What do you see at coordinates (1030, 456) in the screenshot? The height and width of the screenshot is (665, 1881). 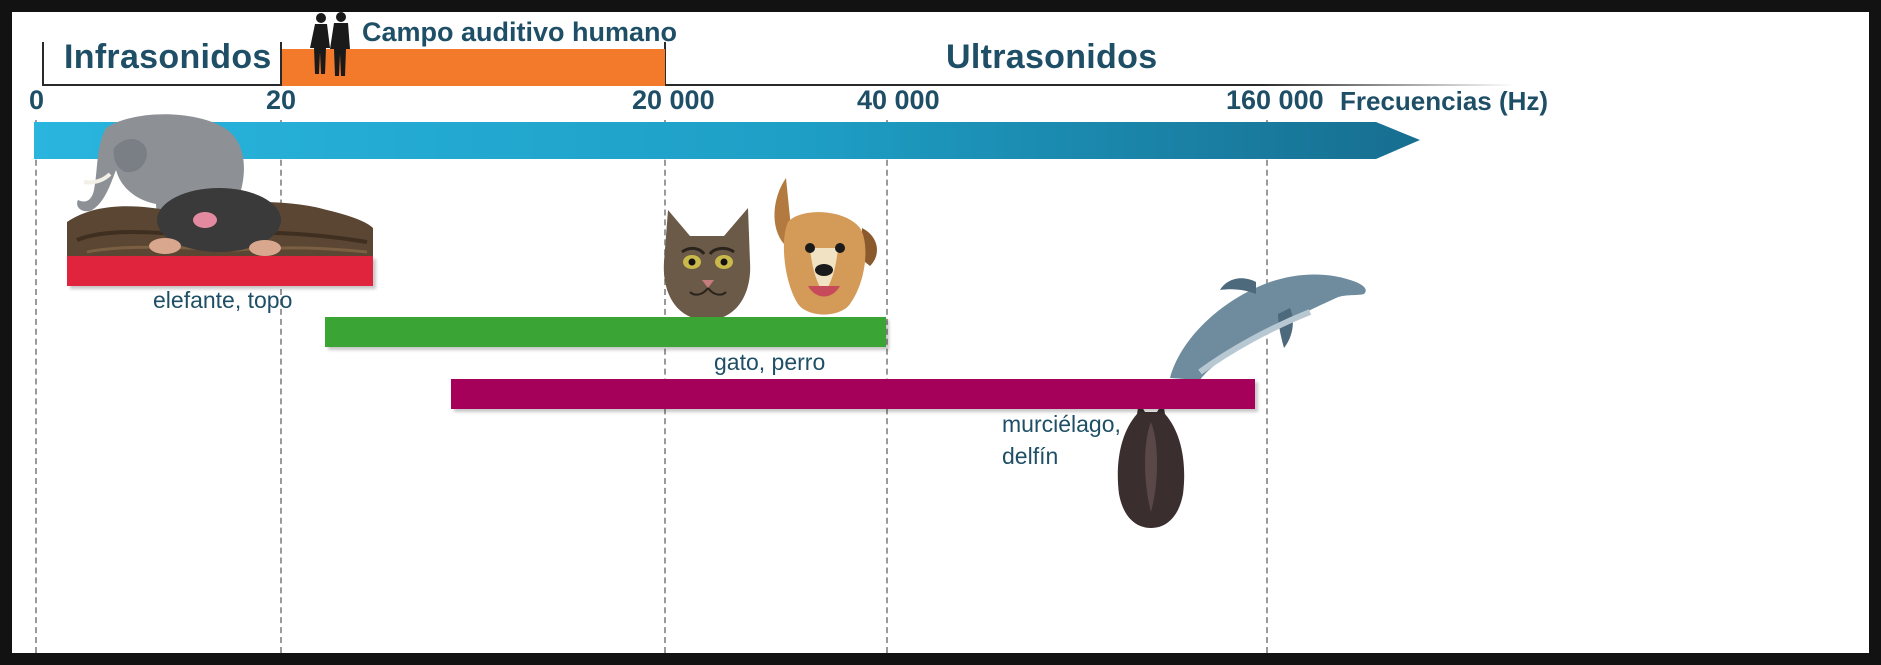 I see `range-label-dolphin: delfín` at bounding box center [1030, 456].